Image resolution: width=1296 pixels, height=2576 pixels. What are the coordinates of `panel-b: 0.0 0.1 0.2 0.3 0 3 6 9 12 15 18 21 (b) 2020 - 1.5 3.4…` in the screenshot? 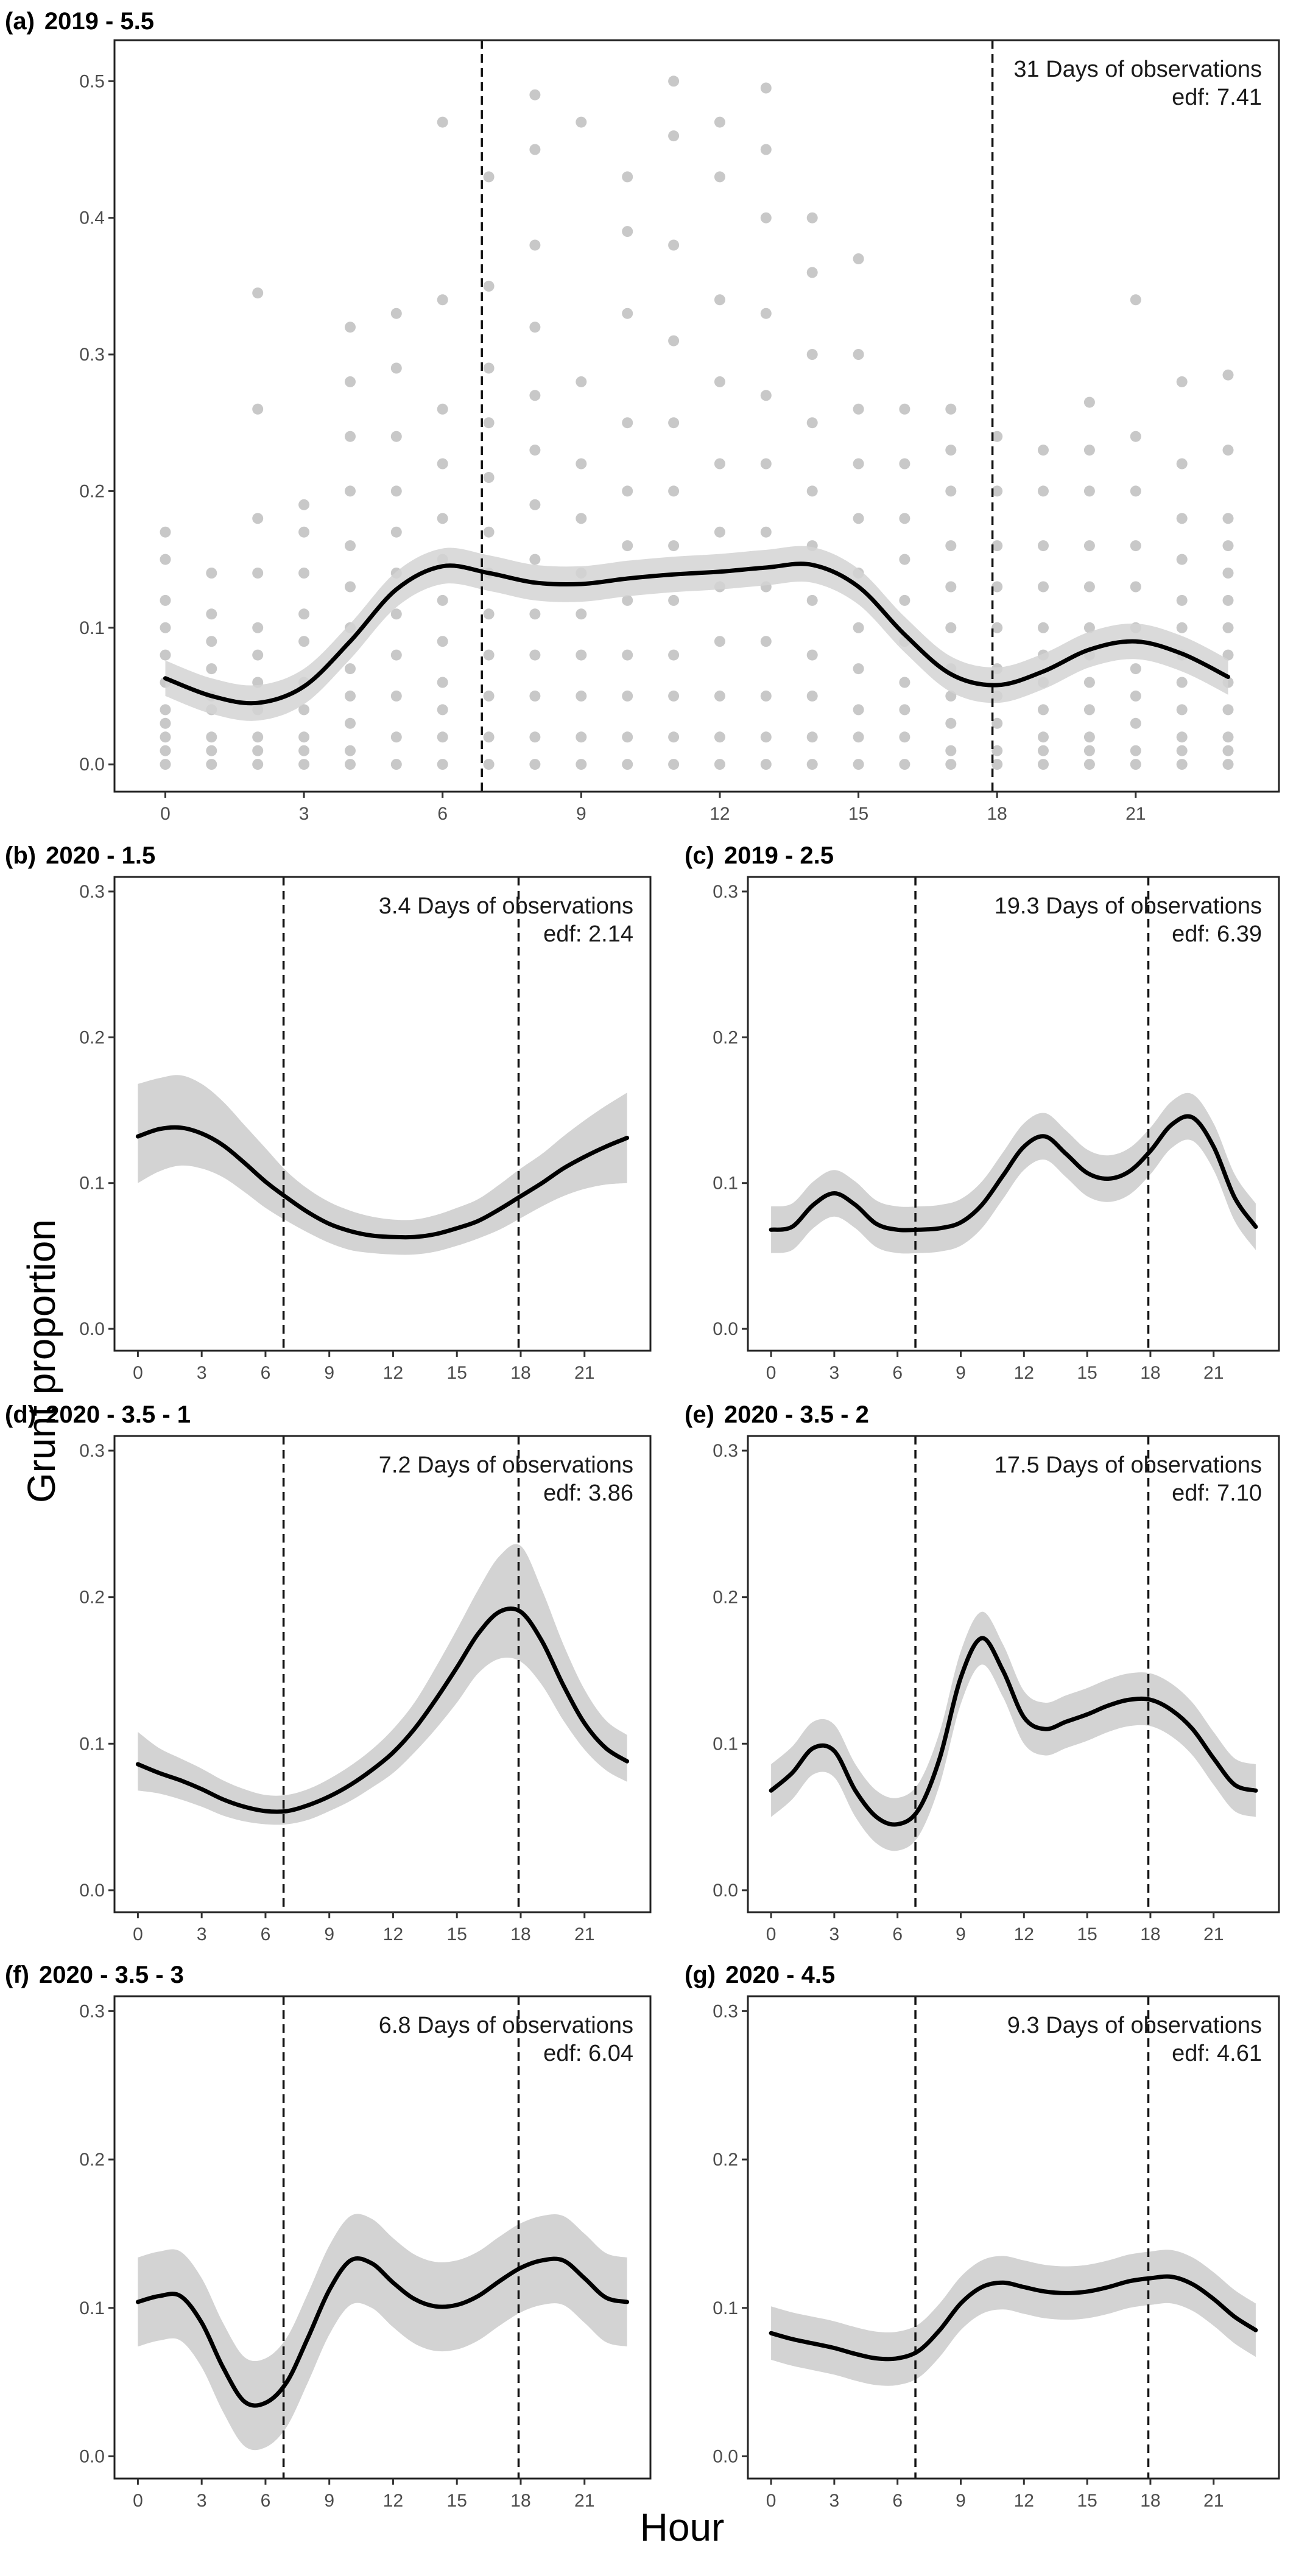 It's located at (328, 1112).